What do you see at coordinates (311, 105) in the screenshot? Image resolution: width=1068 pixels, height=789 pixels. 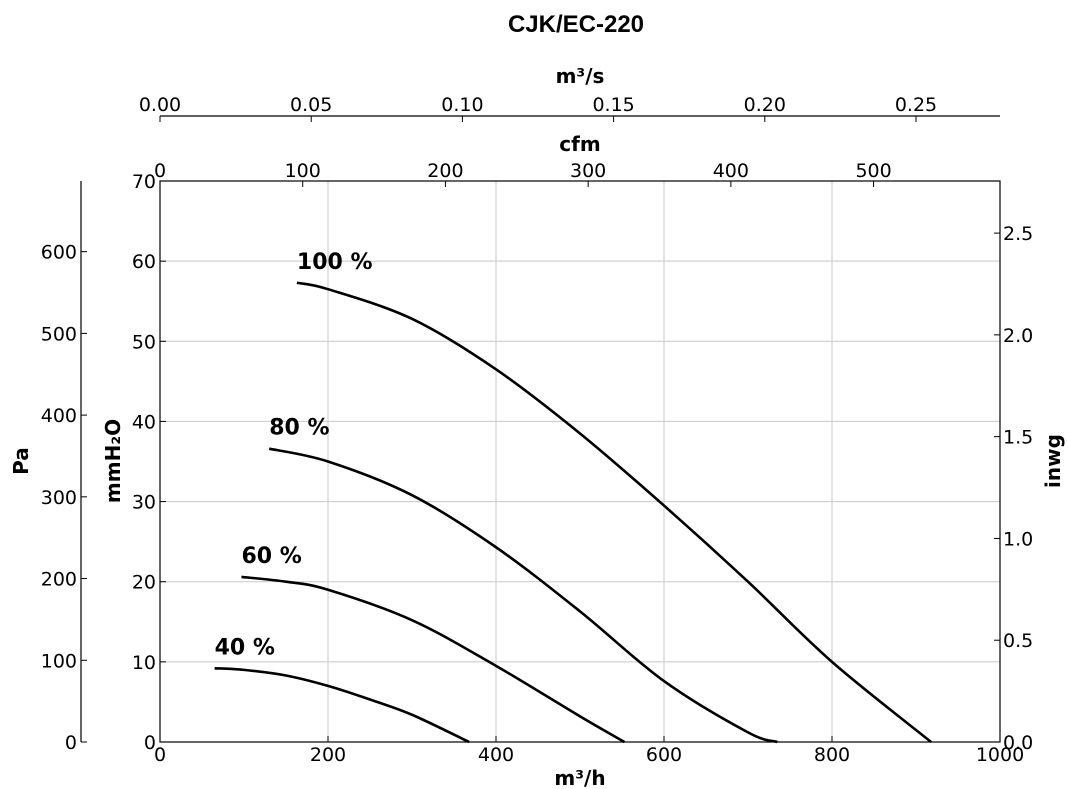 I see `m3s-tick-label: 0.05` at bounding box center [311, 105].